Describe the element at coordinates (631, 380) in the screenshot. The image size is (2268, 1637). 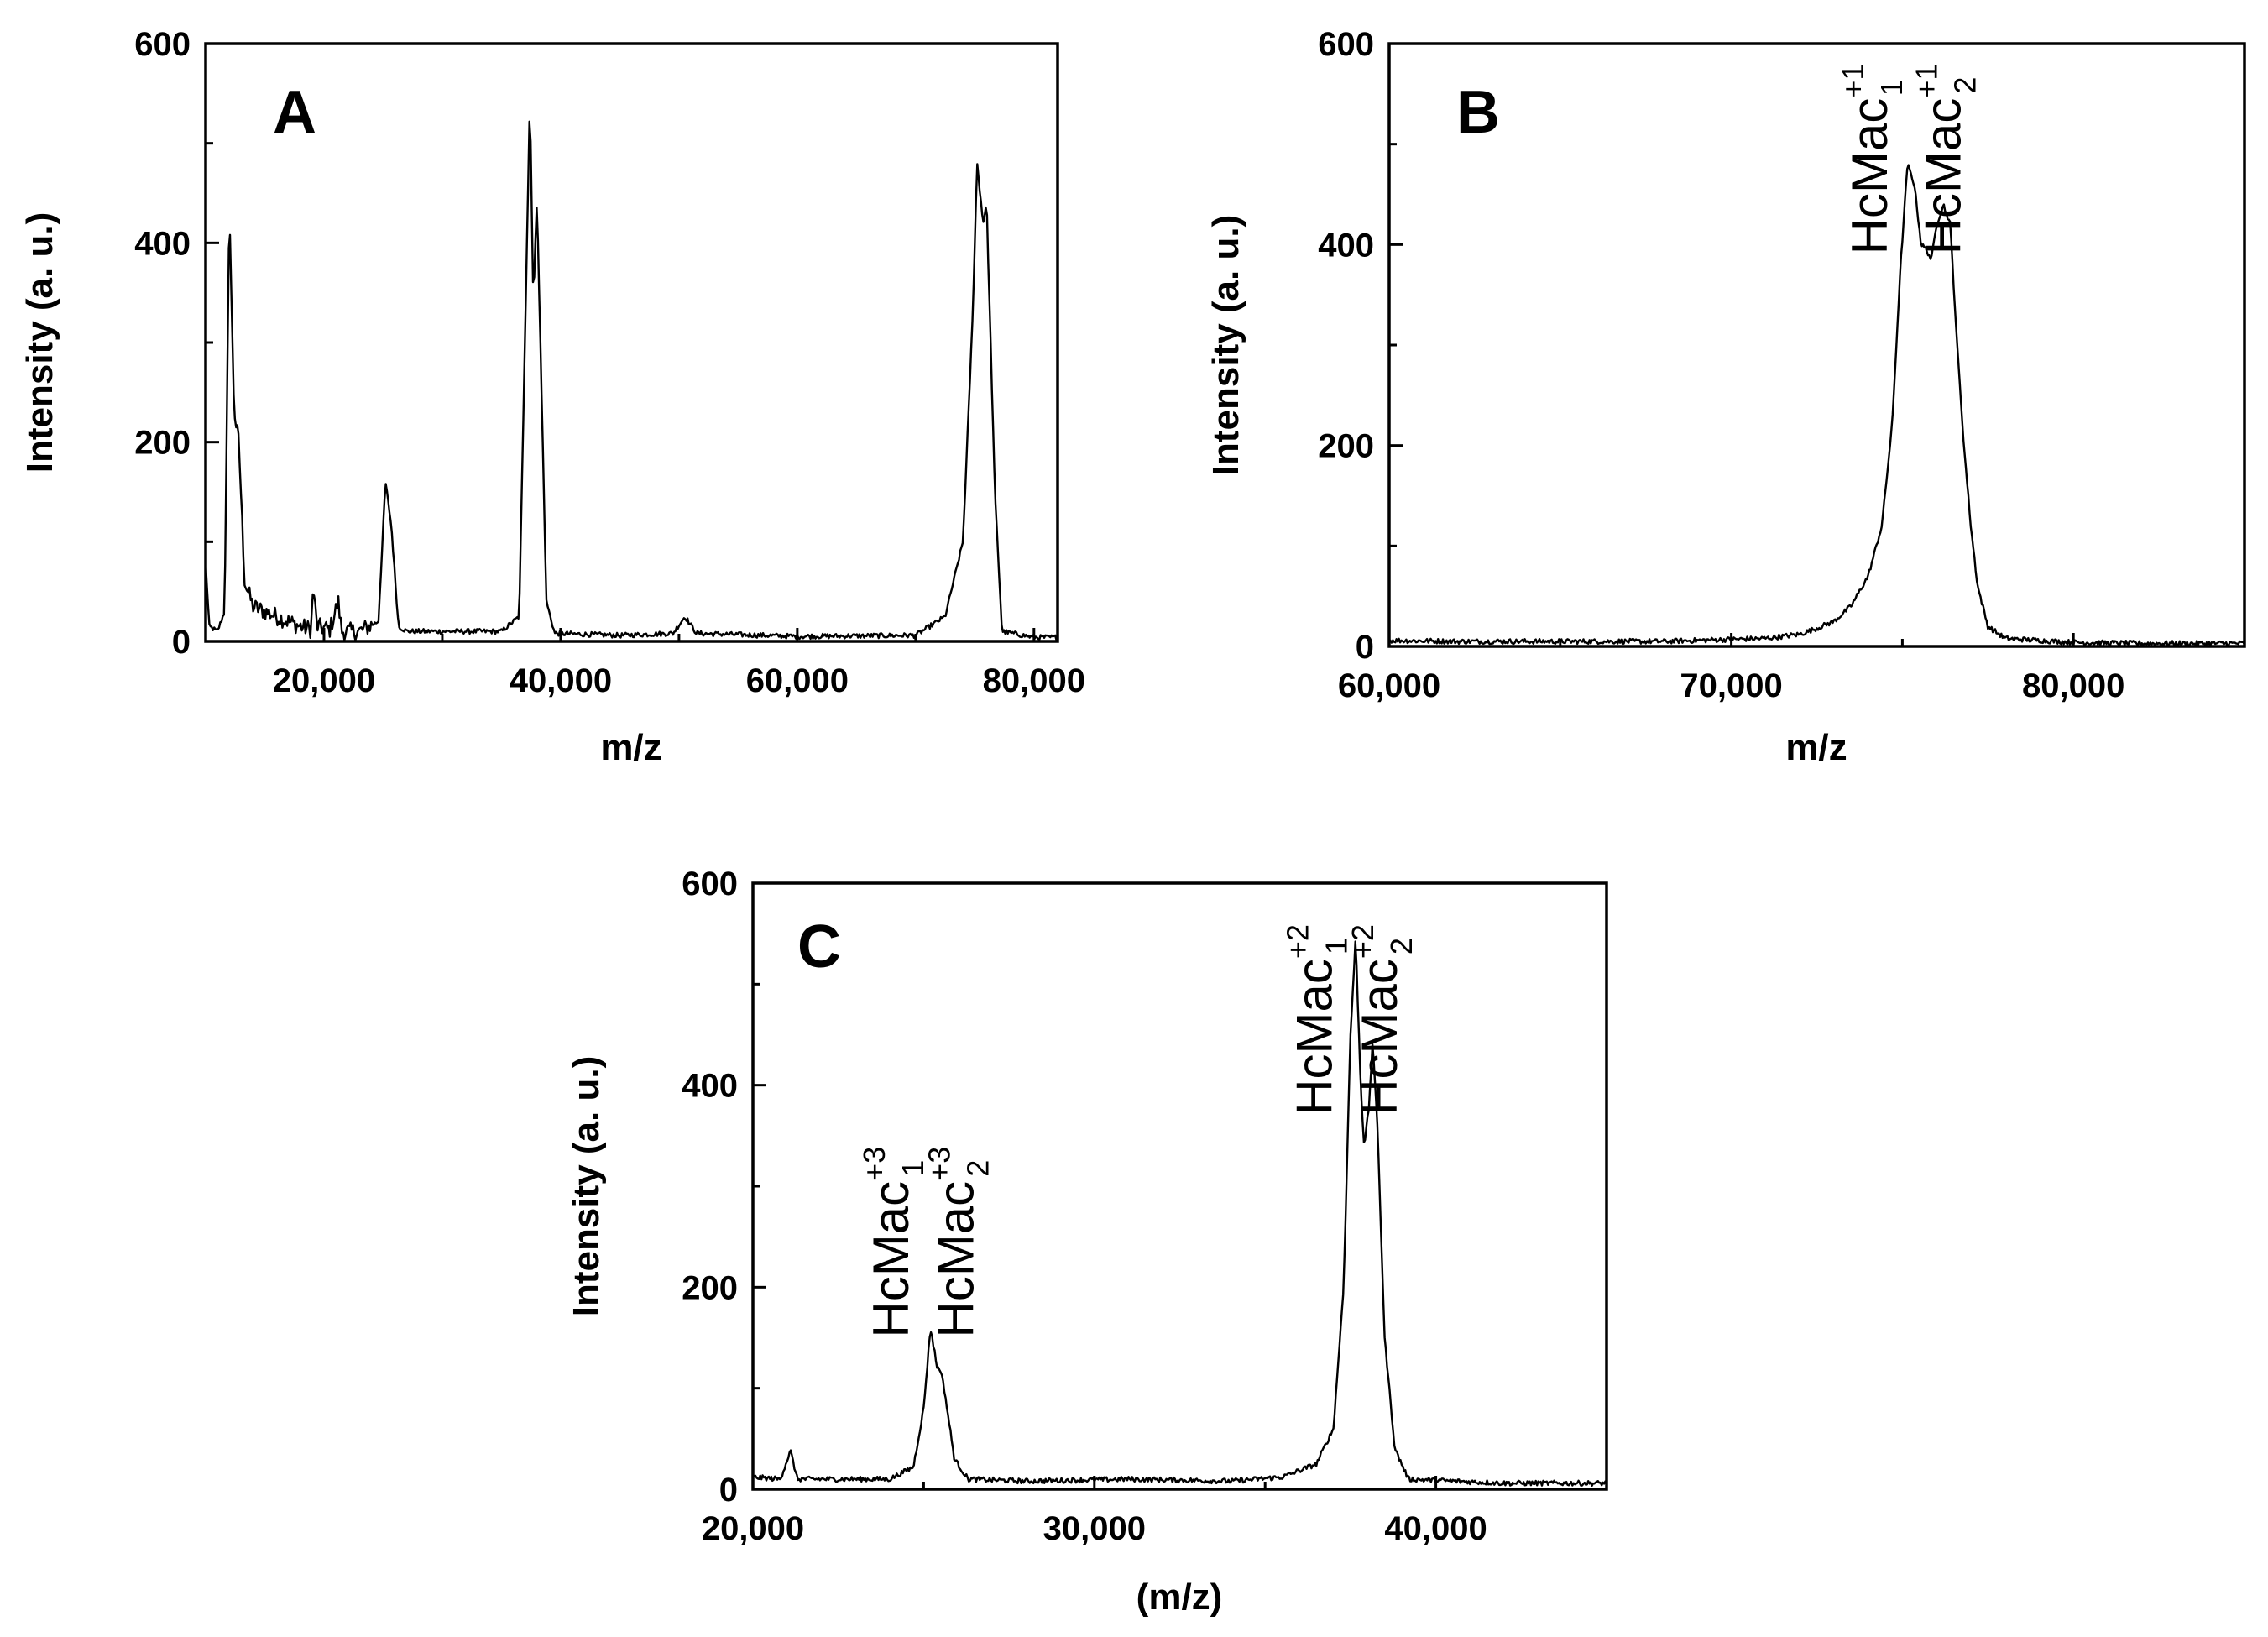
I see `spectrum-trace-a` at that location.